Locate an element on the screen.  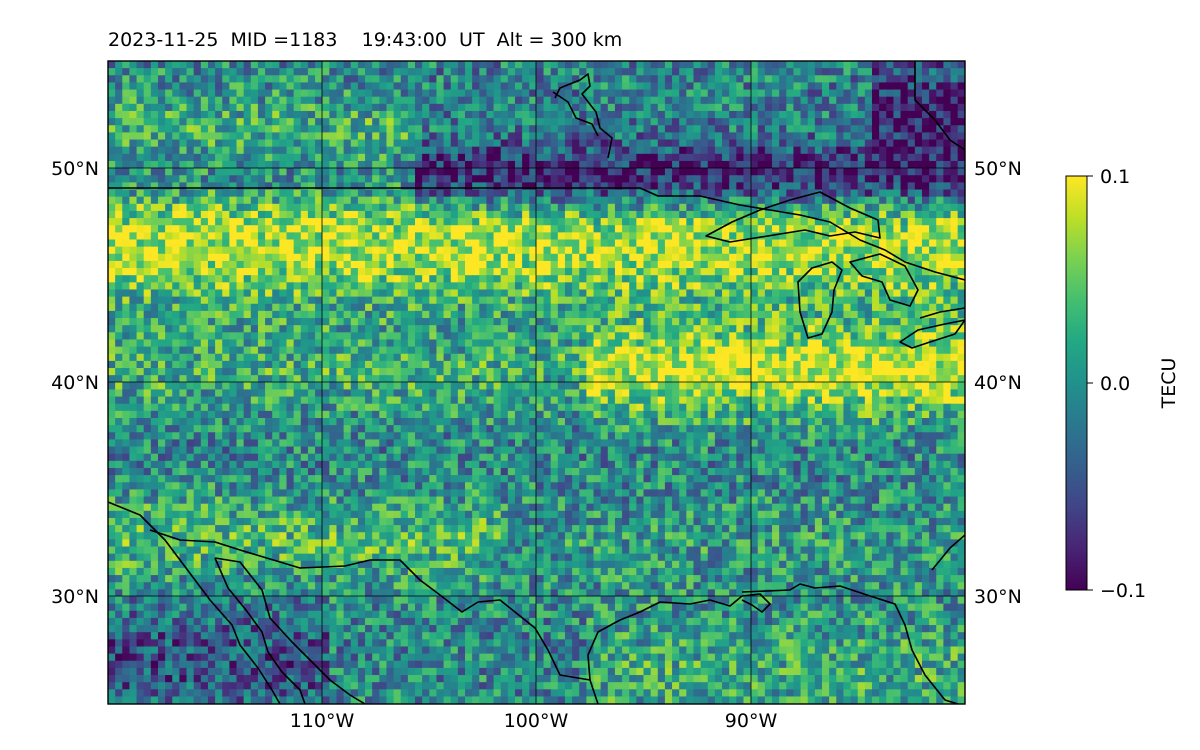
hudson-bay-coast is located at coordinates (583, 116).